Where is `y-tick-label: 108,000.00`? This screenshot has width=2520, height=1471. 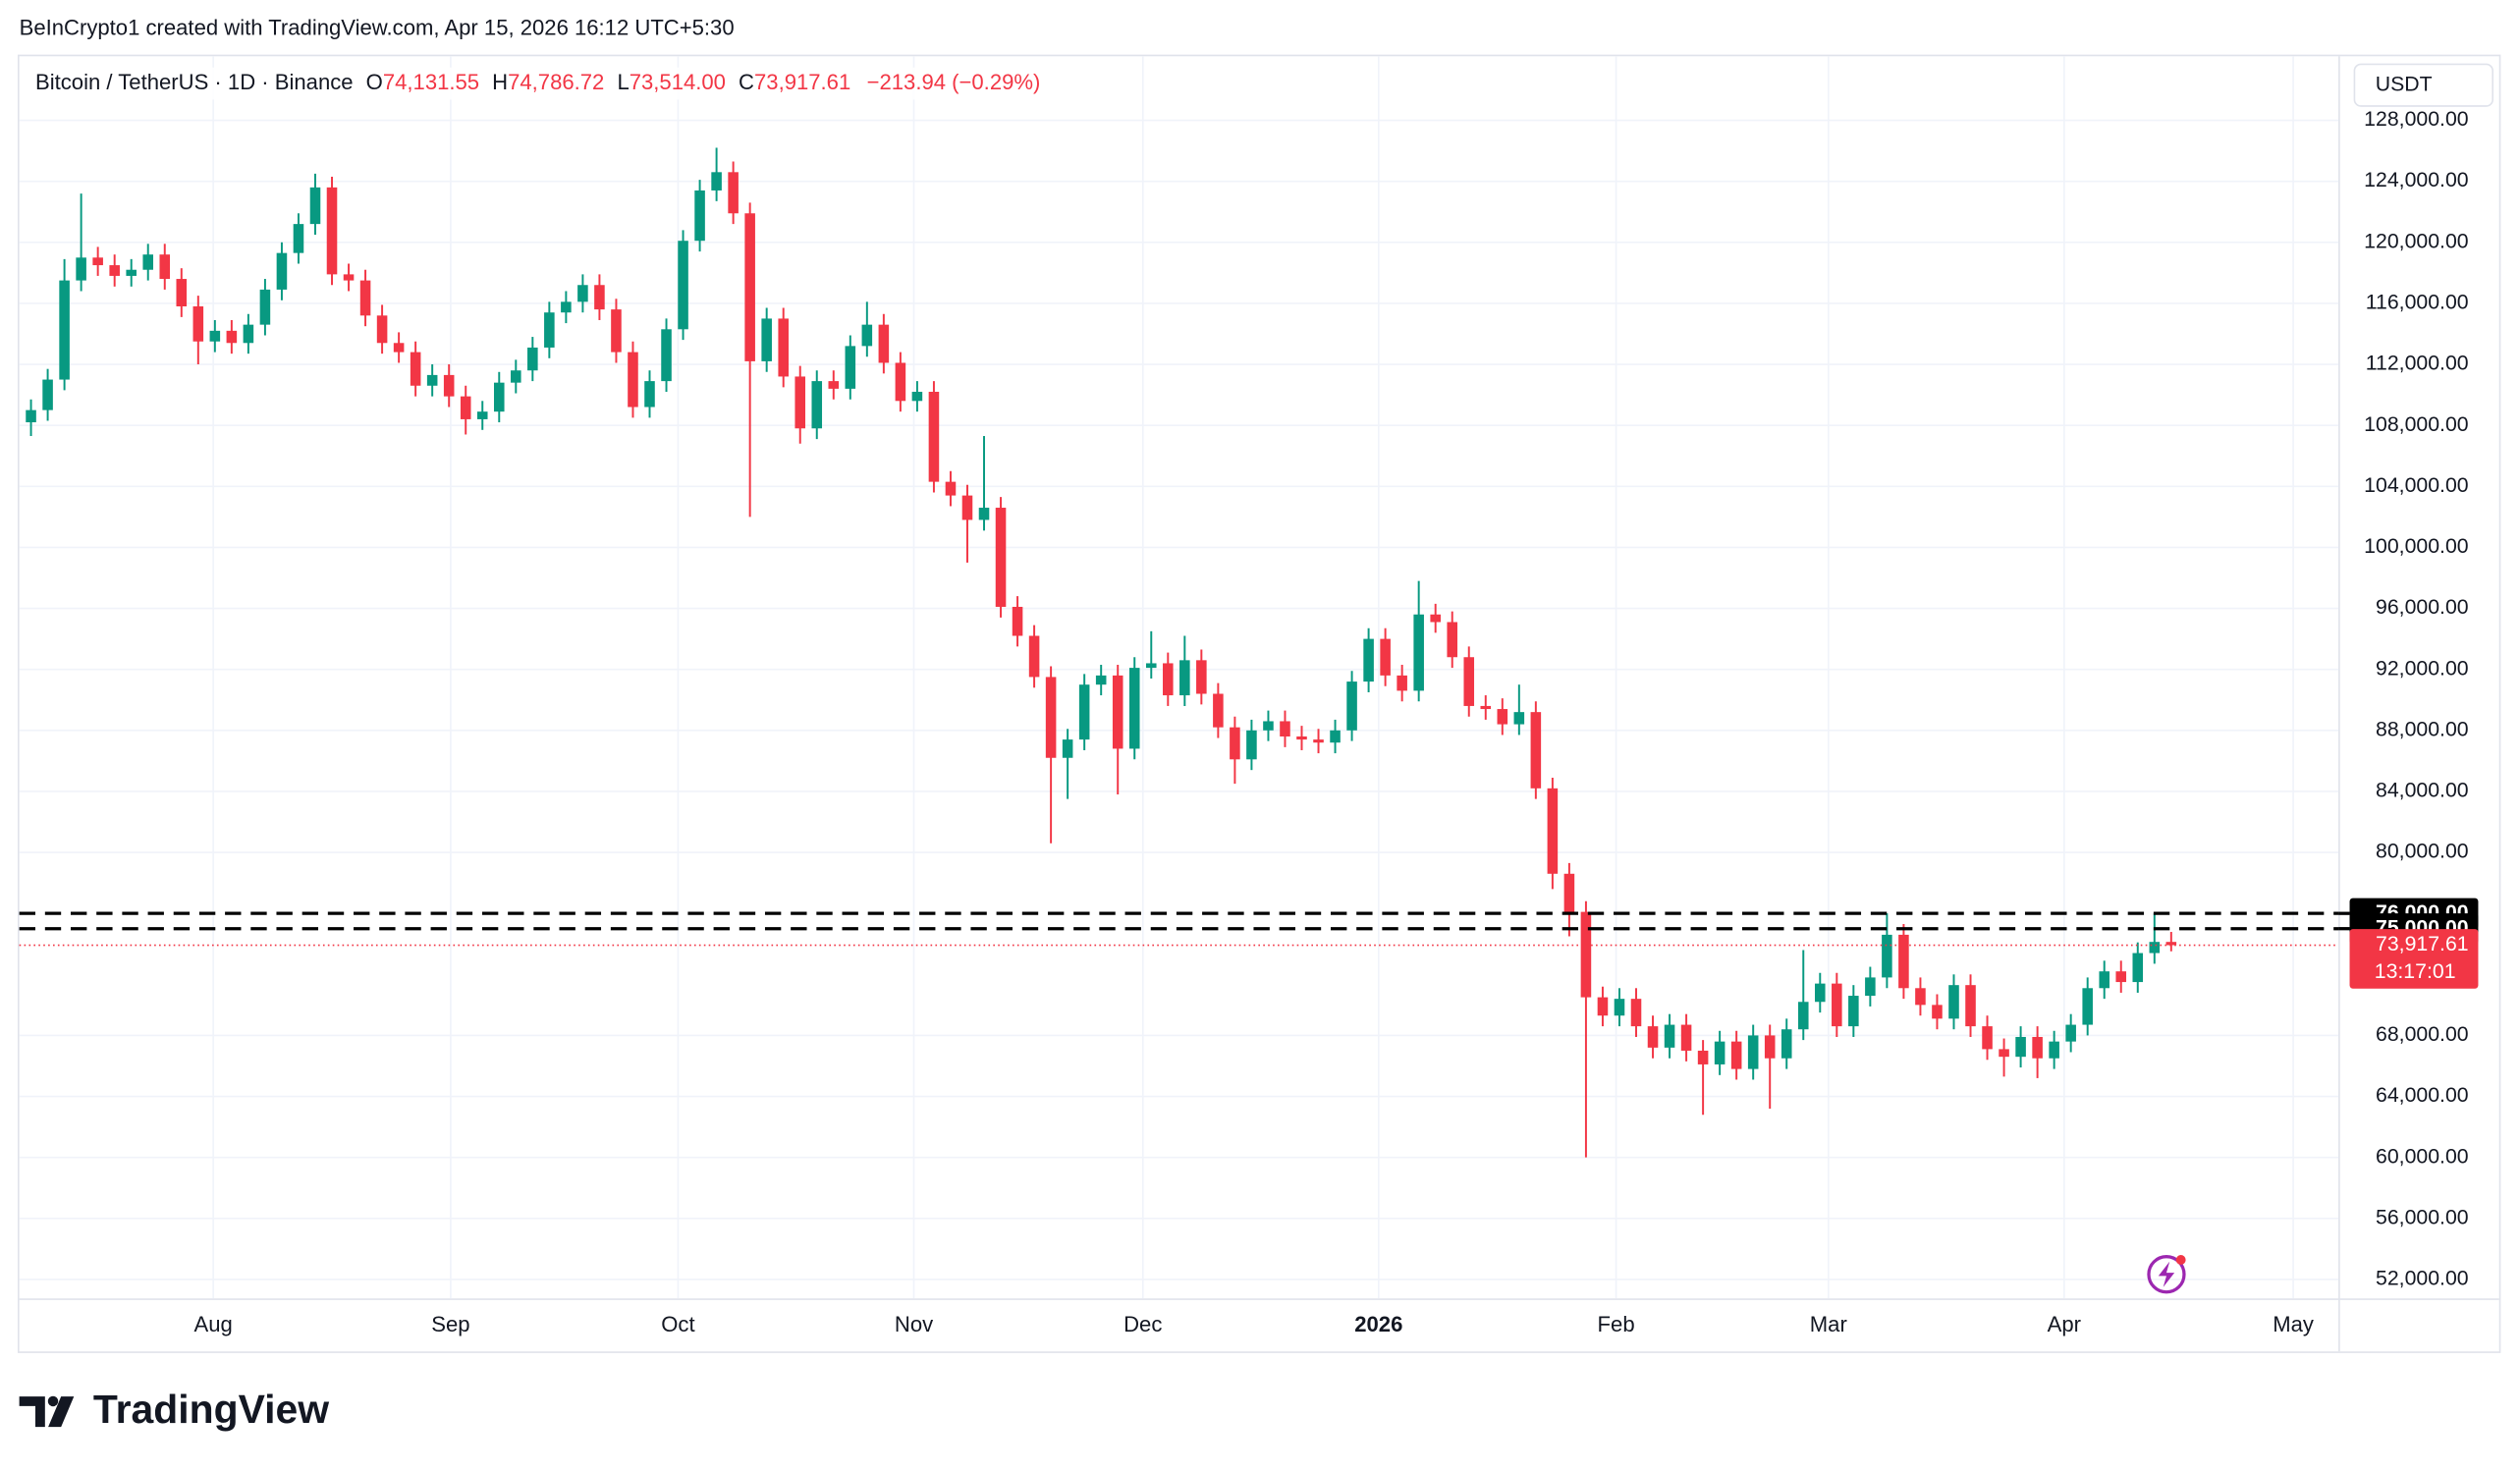
y-tick-label: 108,000.00 is located at coordinates (2416, 424).